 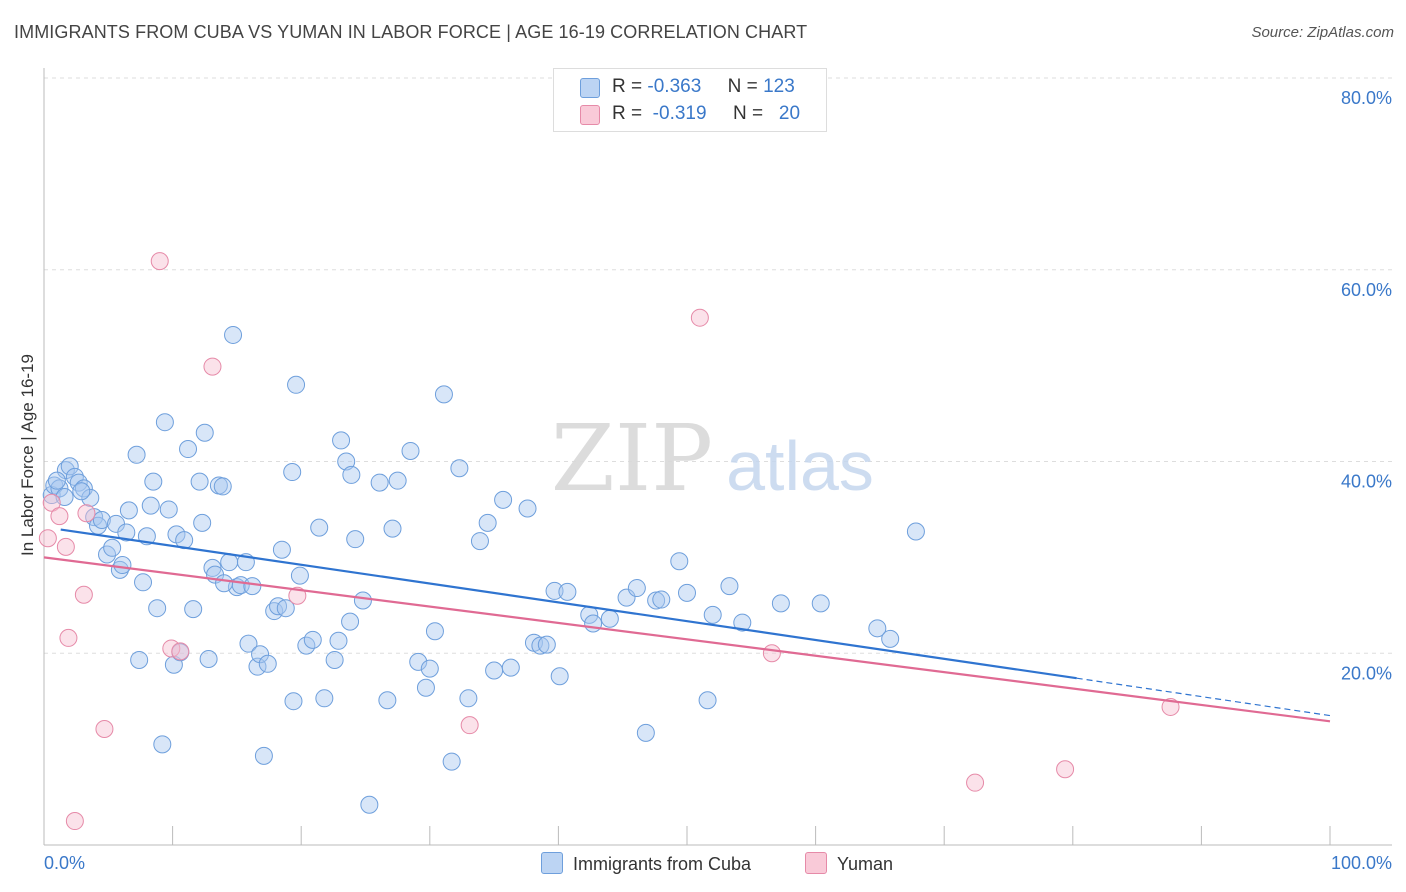 I want to click on watermark-atlas: atlas, so click(x=800, y=466).